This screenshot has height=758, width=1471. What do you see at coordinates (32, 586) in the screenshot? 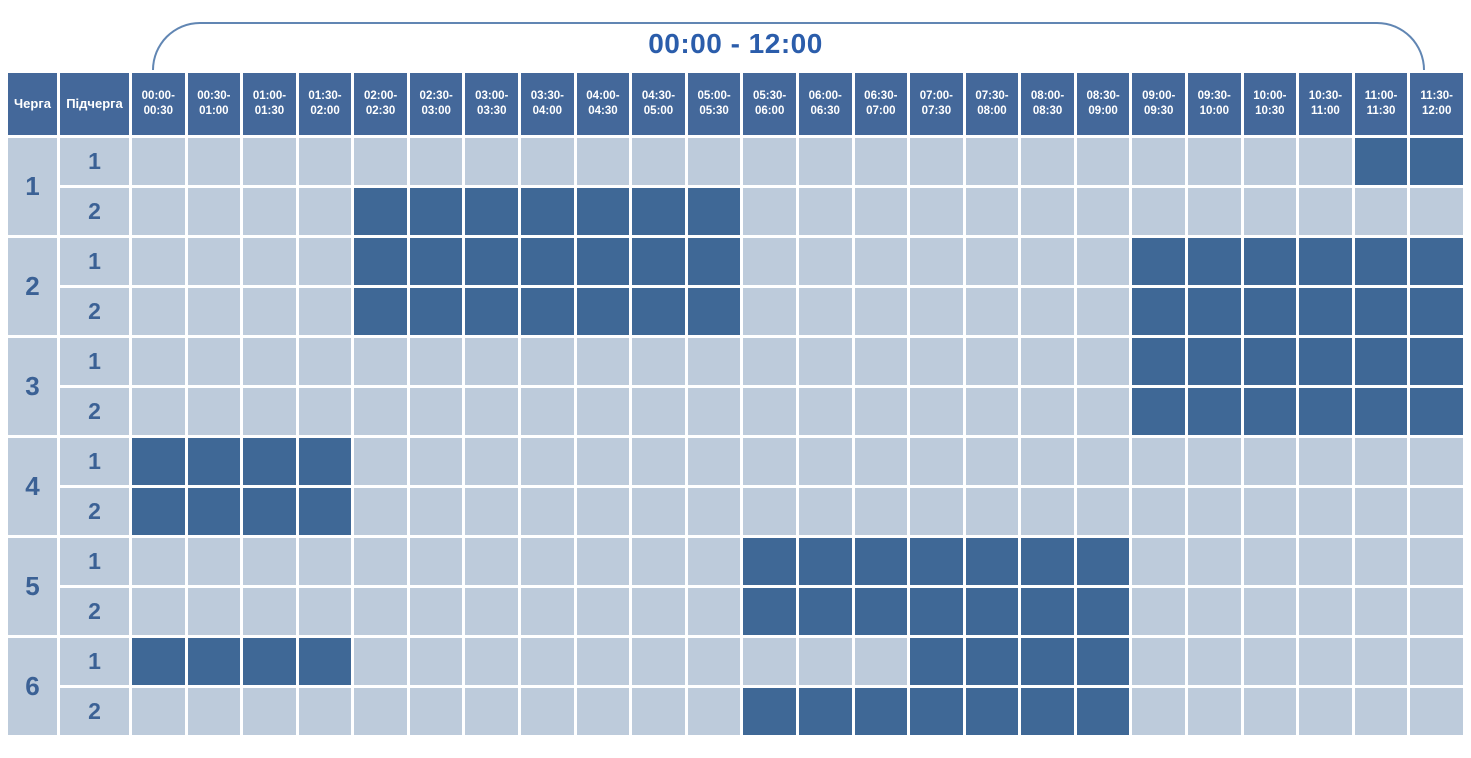
I see `queue-number: 5` at bounding box center [32, 586].